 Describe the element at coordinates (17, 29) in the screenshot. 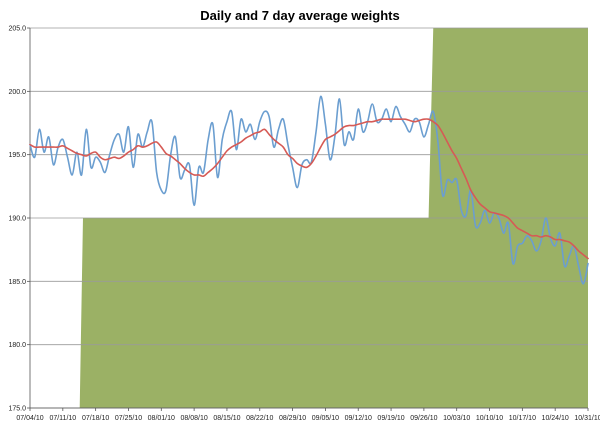

I see `y-tick-label: 205.0` at that location.